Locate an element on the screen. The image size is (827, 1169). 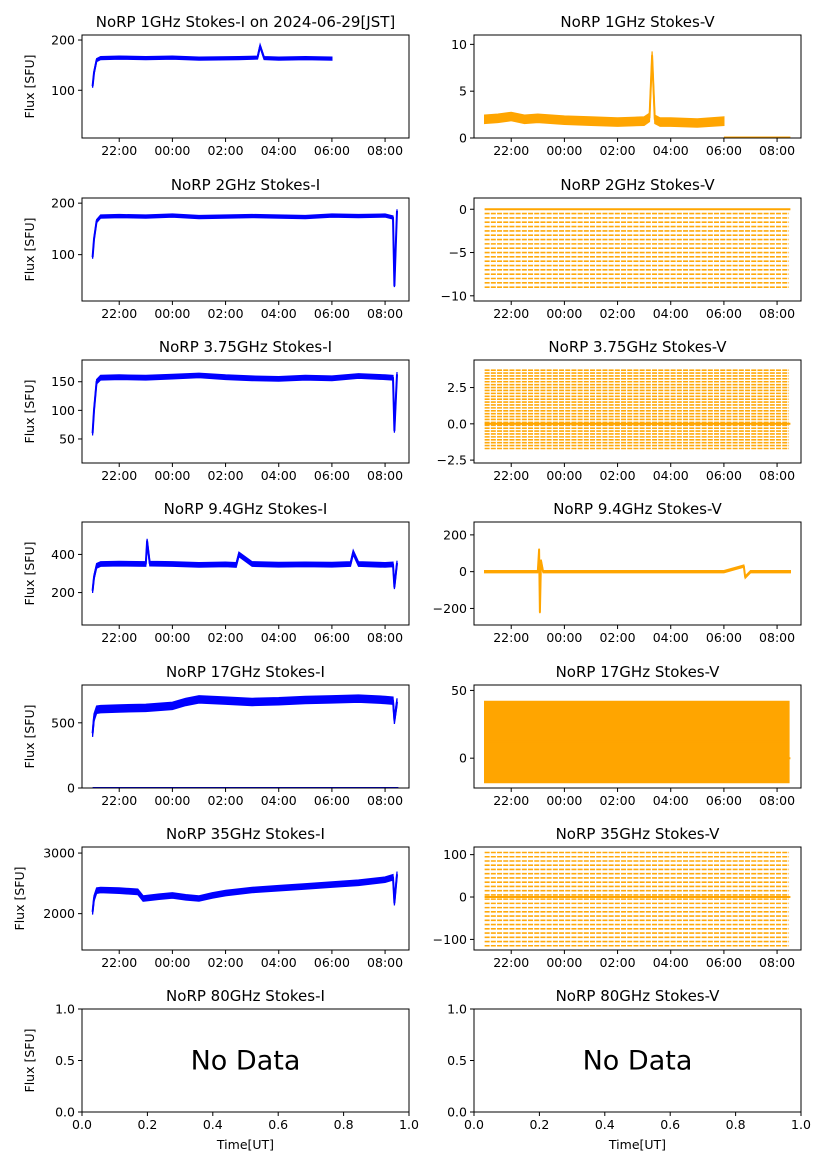
chart-title: NoRP 80GHz Stokes-V is located at coordinates (638, 996).